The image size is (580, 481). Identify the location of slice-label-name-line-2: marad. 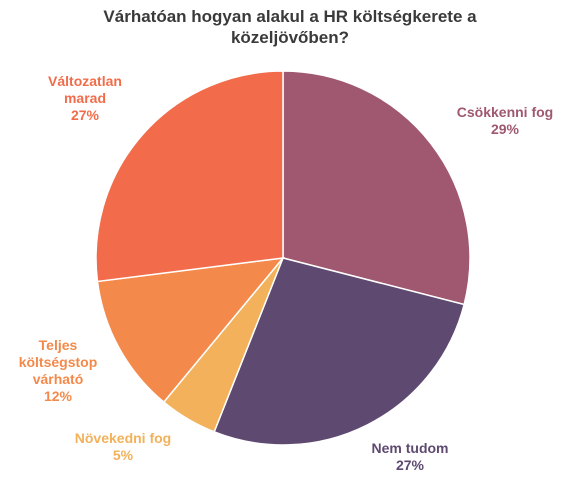
(85, 98).